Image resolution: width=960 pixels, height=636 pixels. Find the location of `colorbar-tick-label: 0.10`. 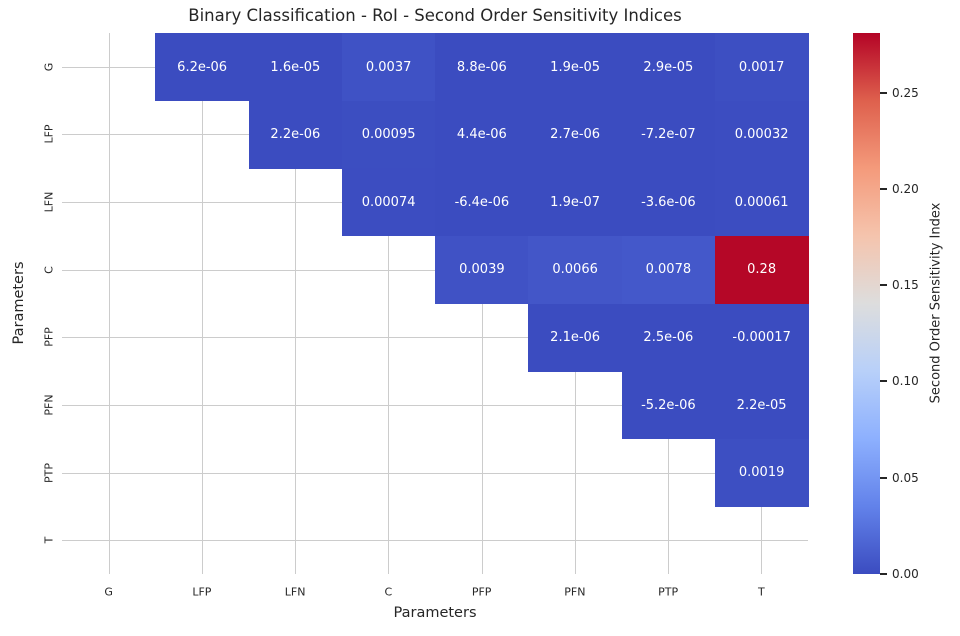

colorbar-tick-label: 0.10 is located at coordinates (905, 381).